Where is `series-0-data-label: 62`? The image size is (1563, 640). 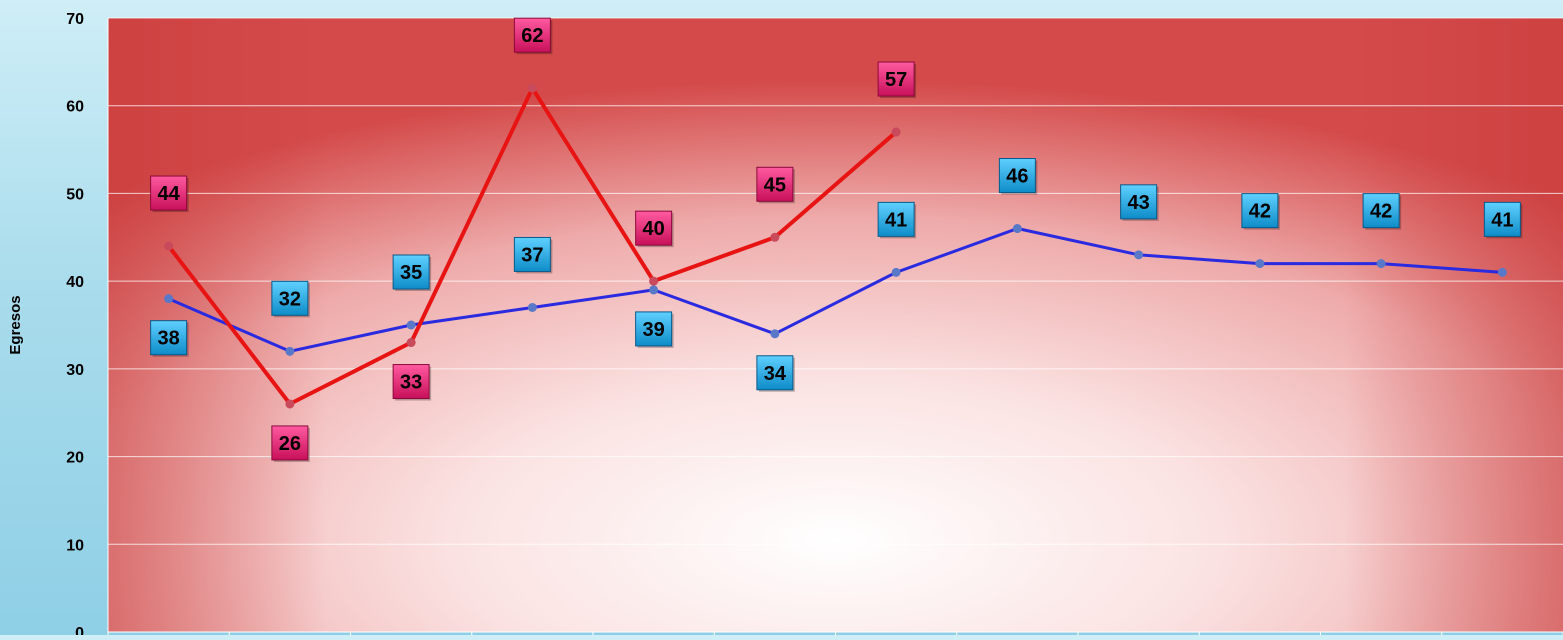 series-0-data-label: 62 is located at coordinates (533, 36).